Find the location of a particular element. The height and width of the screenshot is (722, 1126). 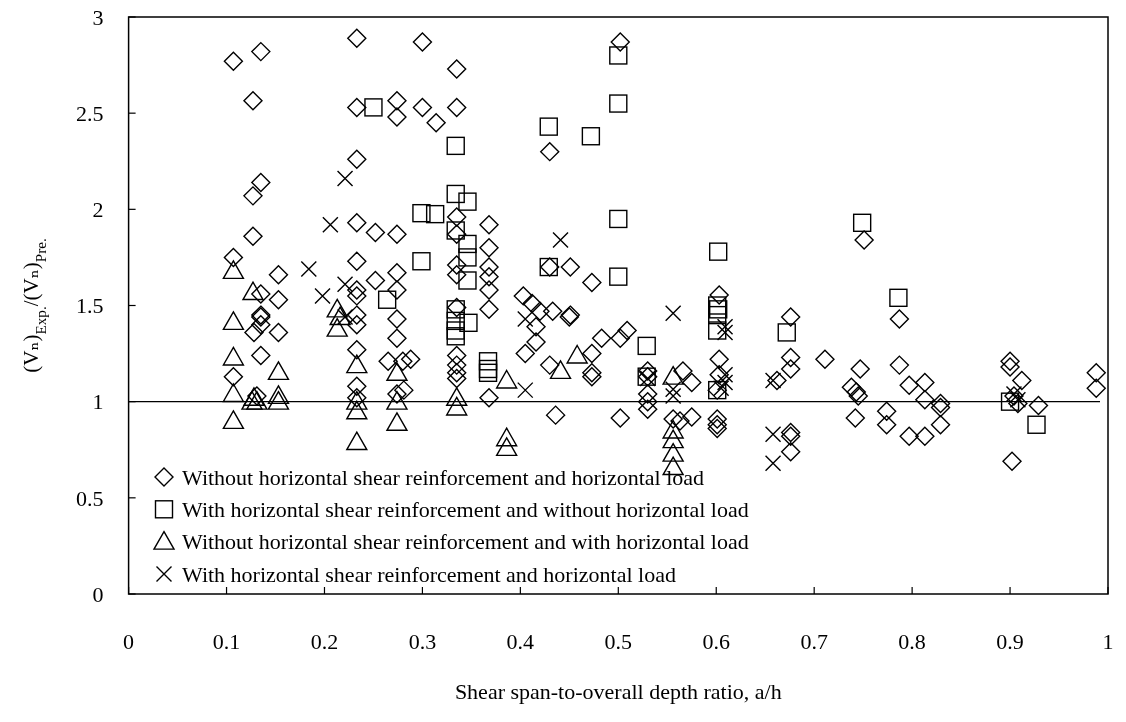

legend-label: With horizontal shear reinforcement and horizontal load is located at coordinates (429, 574).